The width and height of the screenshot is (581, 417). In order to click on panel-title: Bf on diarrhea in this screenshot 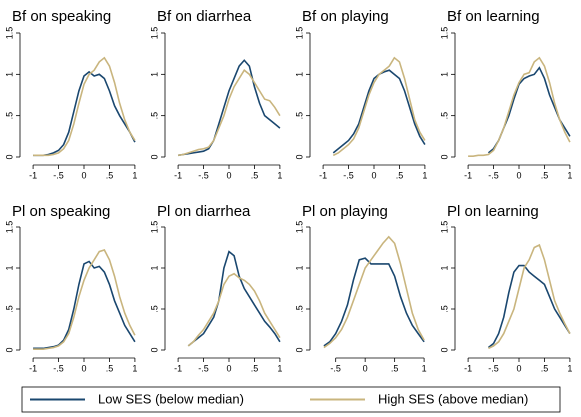, I will do `click(204, 16)`.